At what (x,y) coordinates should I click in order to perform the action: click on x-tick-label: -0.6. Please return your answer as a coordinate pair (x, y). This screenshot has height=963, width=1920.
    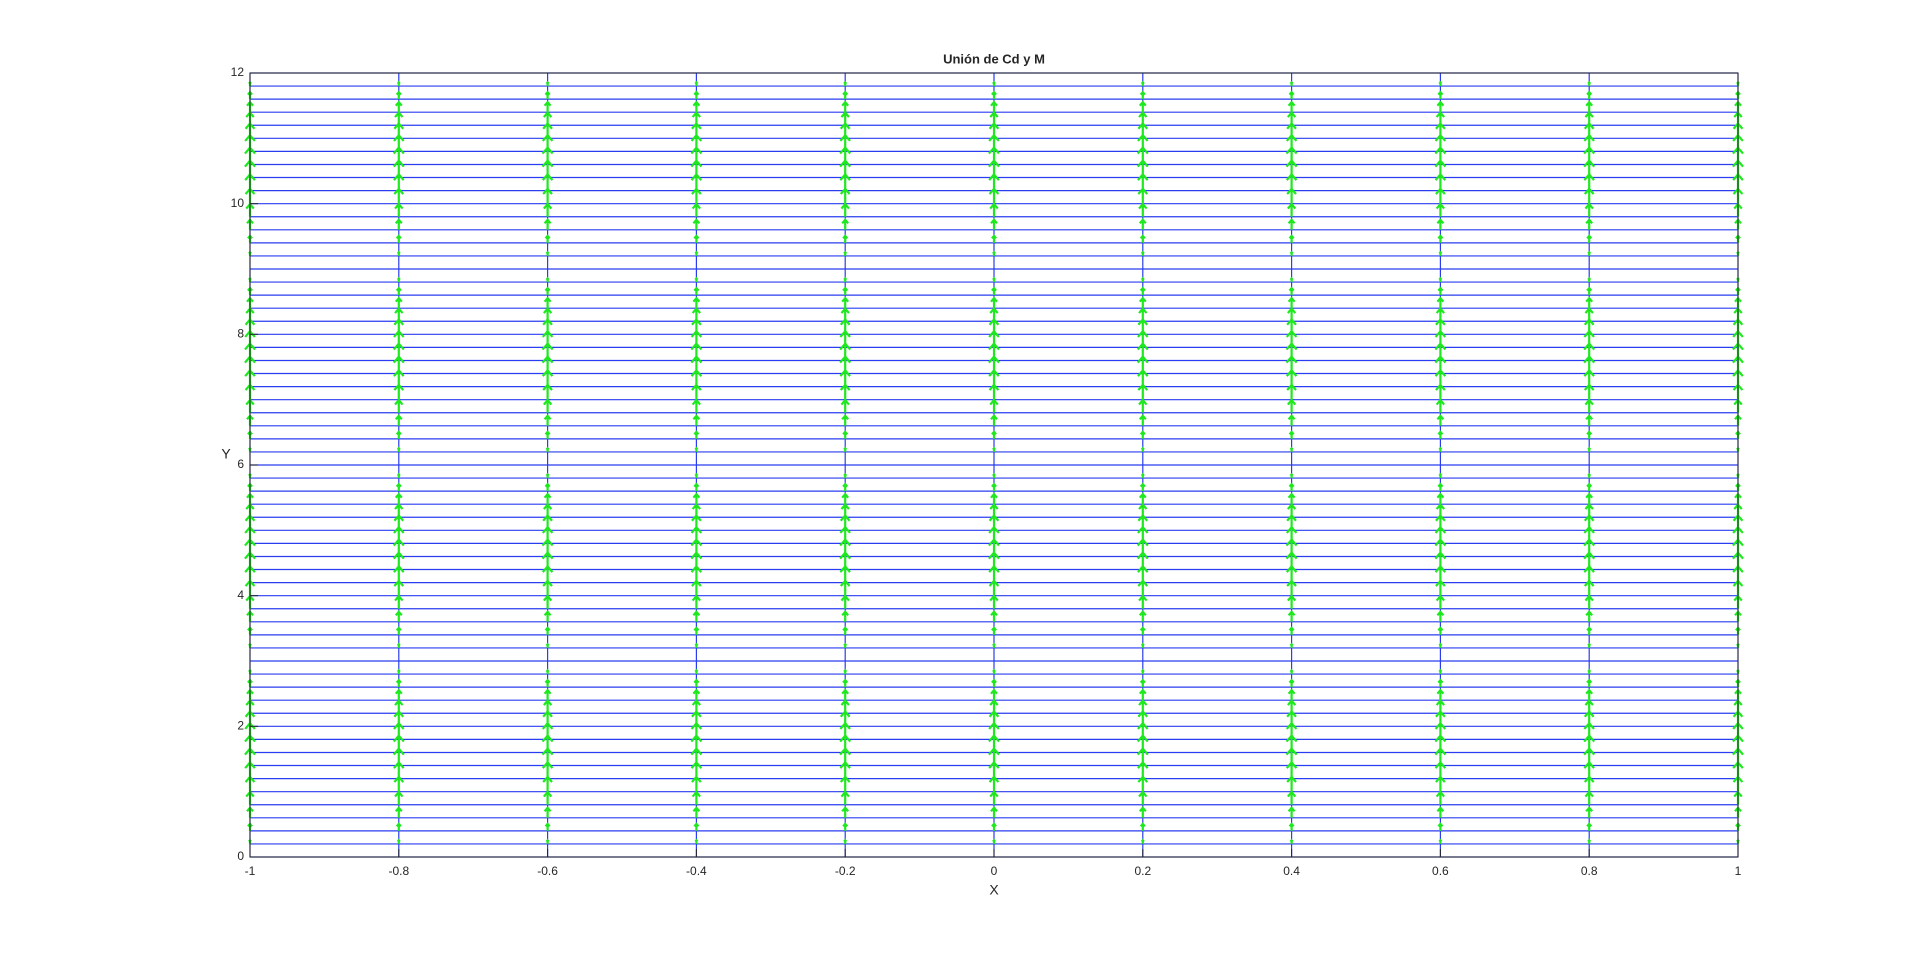
    Looking at the image, I should click on (547, 871).